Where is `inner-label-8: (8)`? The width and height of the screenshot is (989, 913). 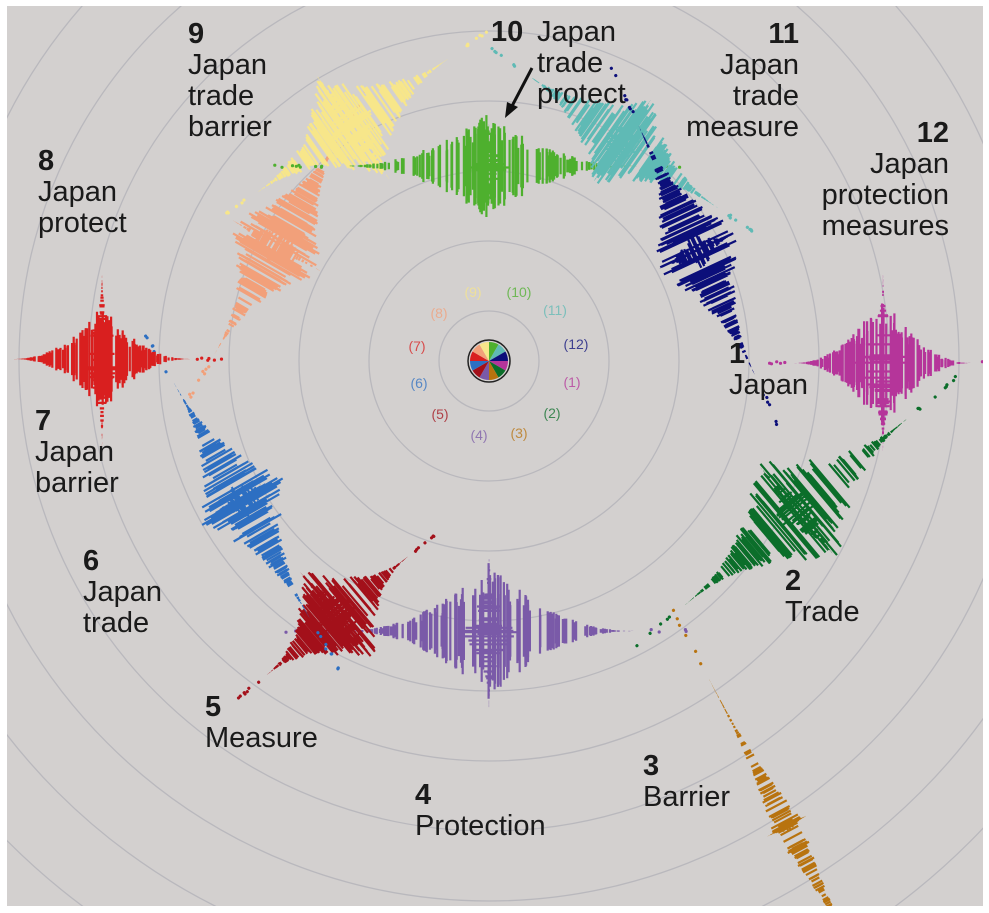
inner-label-8: (8) is located at coordinates (438, 313).